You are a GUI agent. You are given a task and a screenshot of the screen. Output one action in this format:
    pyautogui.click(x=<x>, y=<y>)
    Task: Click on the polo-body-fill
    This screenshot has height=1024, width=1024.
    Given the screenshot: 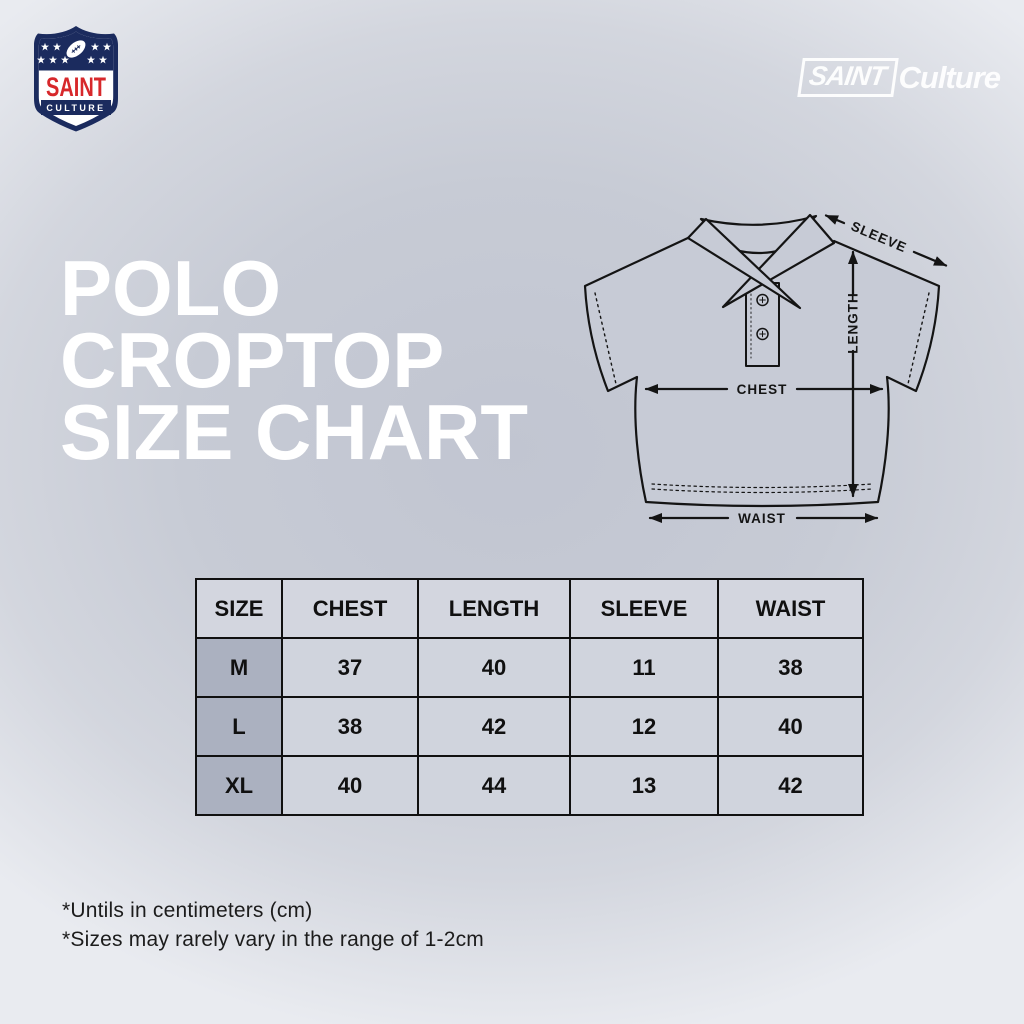 What is the action you would take?
    pyautogui.click(x=762, y=371)
    